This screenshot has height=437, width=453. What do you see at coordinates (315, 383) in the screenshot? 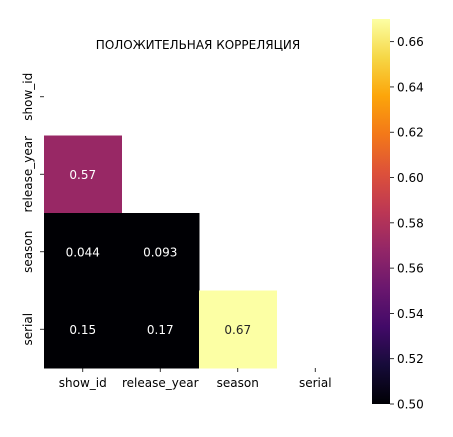
I see `x-tick-label: serial` at bounding box center [315, 383].